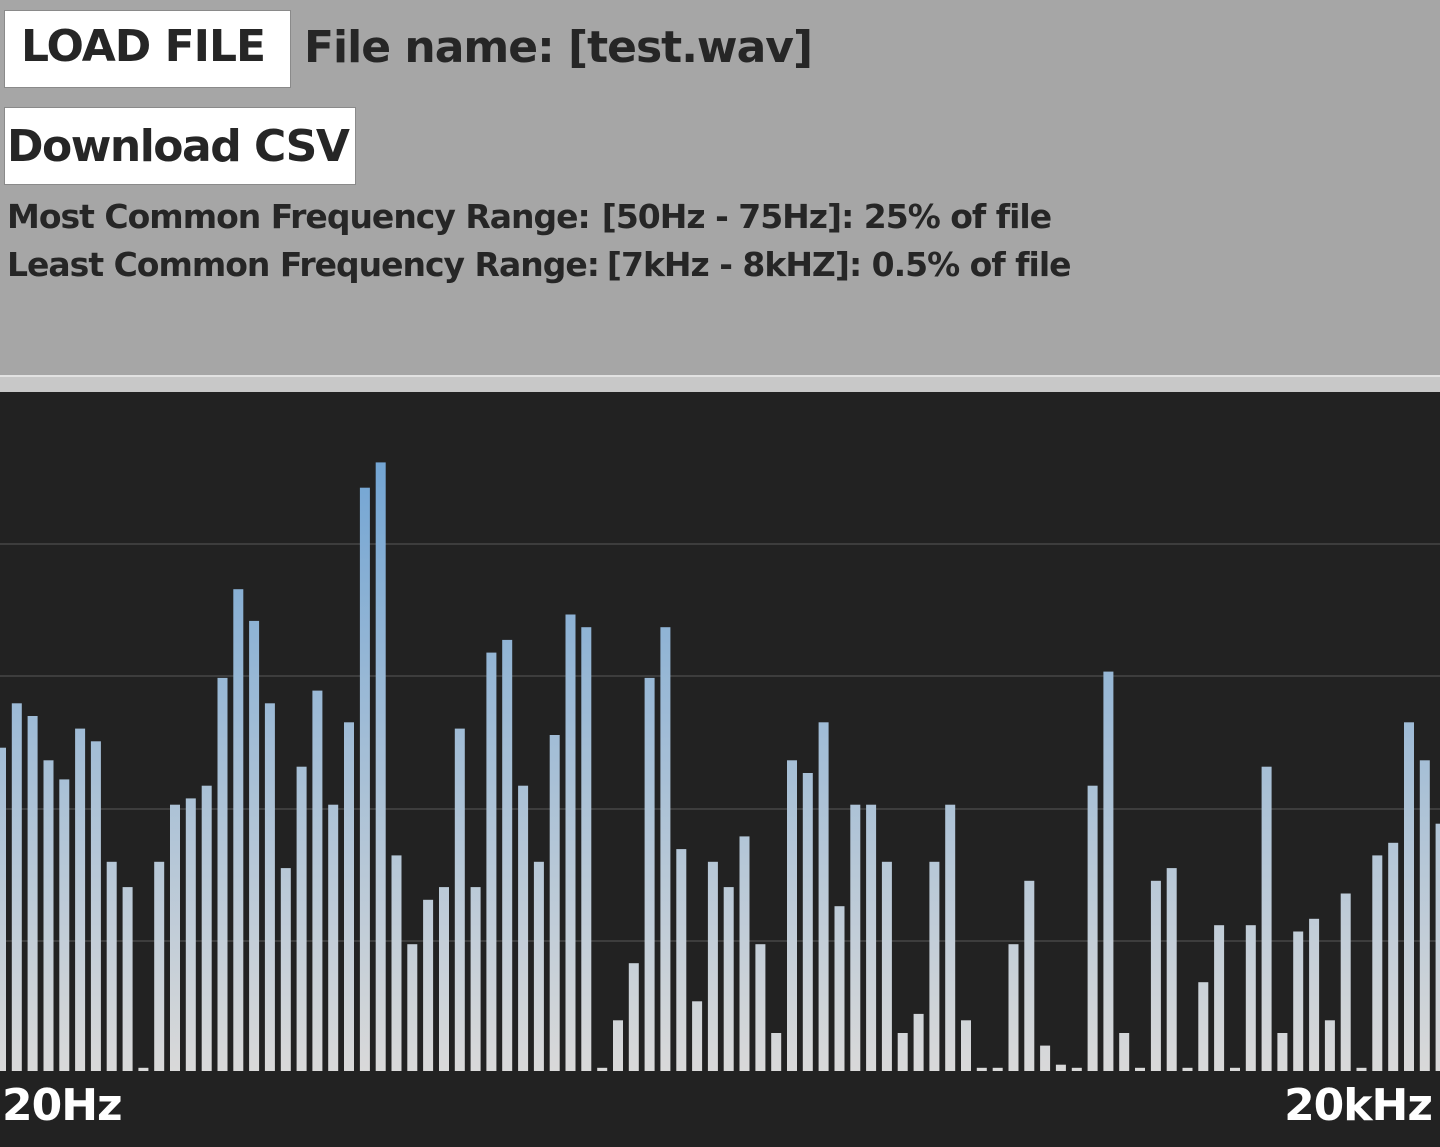 This screenshot has width=1440, height=1147. I want to click on file-name-label: File name: [test.wav], so click(558, 47).